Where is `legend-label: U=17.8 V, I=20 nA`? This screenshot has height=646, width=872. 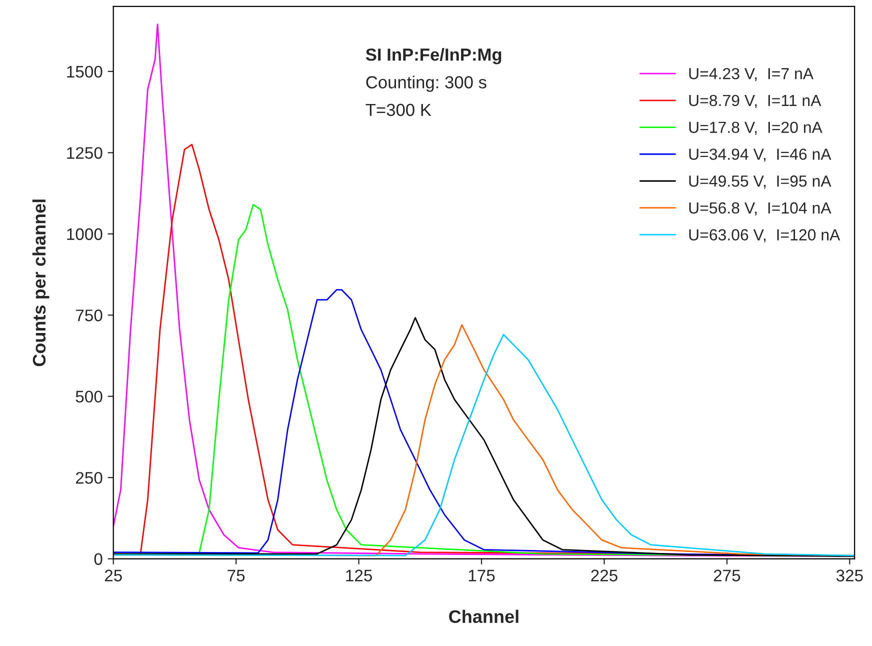
legend-label: U=17.8 V, I=20 nA is located at coordinates (755, 128).